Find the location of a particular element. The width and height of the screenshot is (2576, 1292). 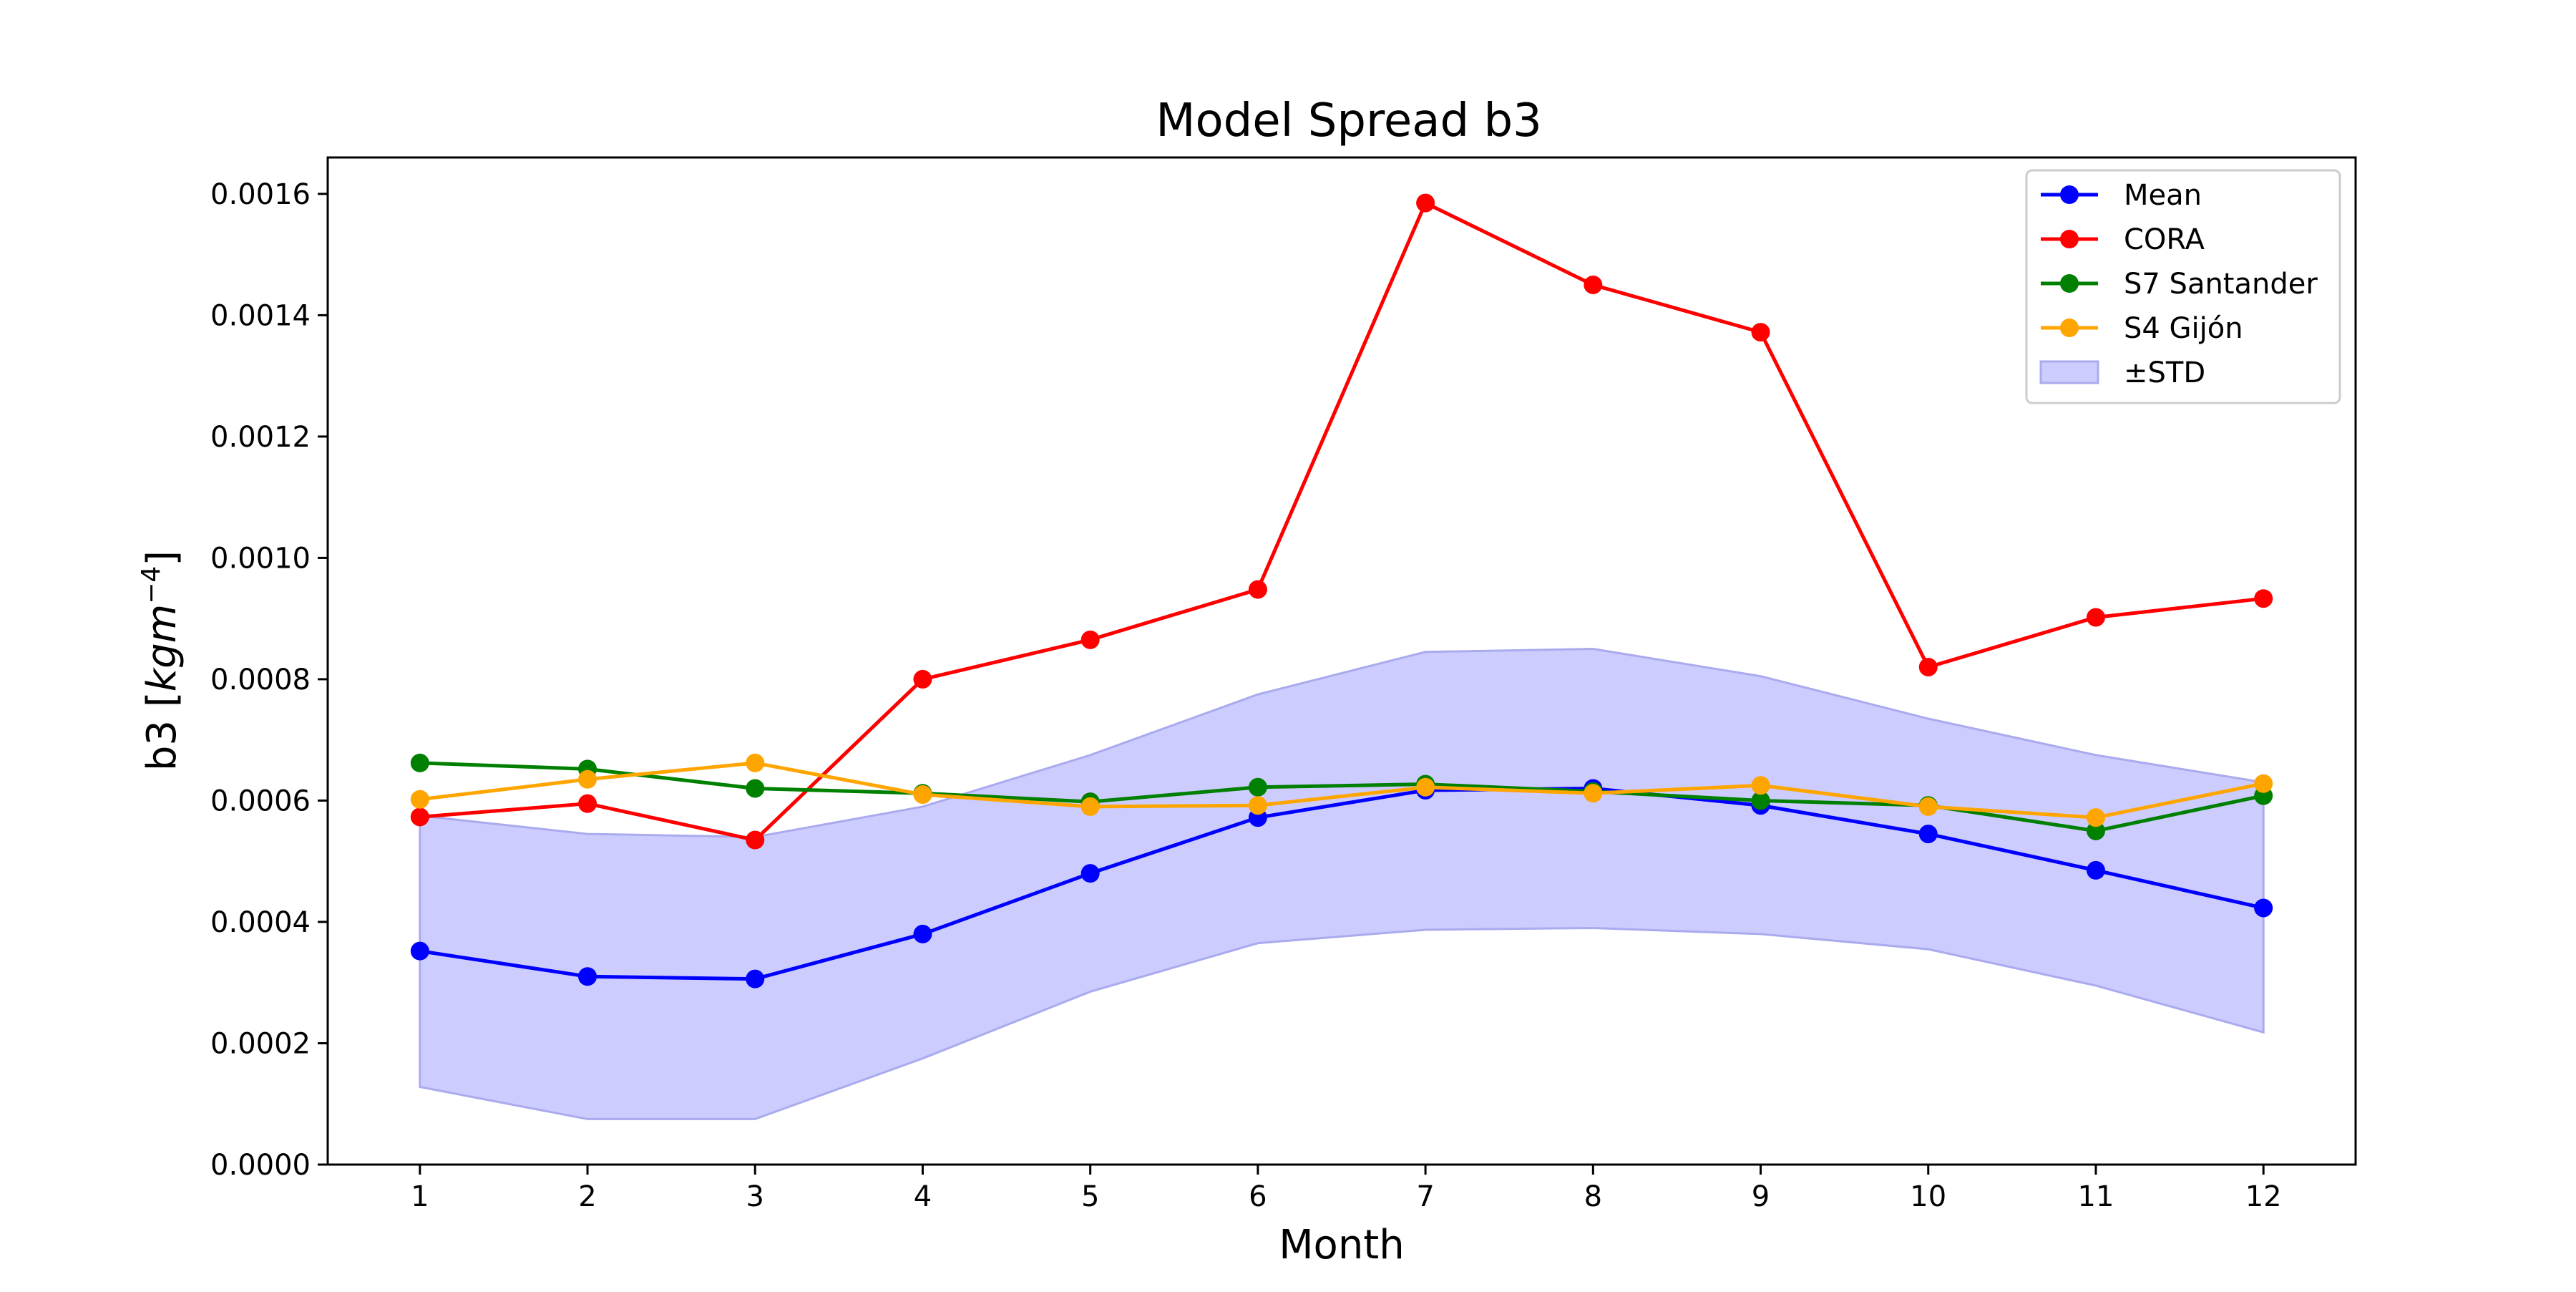

x-tick-label: 4 is located at coordinates (923, 1196).